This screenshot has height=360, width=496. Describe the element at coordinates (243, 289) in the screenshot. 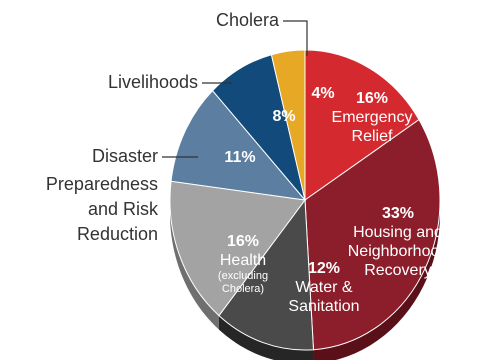

I see `slice-note-label: Cholera)` at that location.